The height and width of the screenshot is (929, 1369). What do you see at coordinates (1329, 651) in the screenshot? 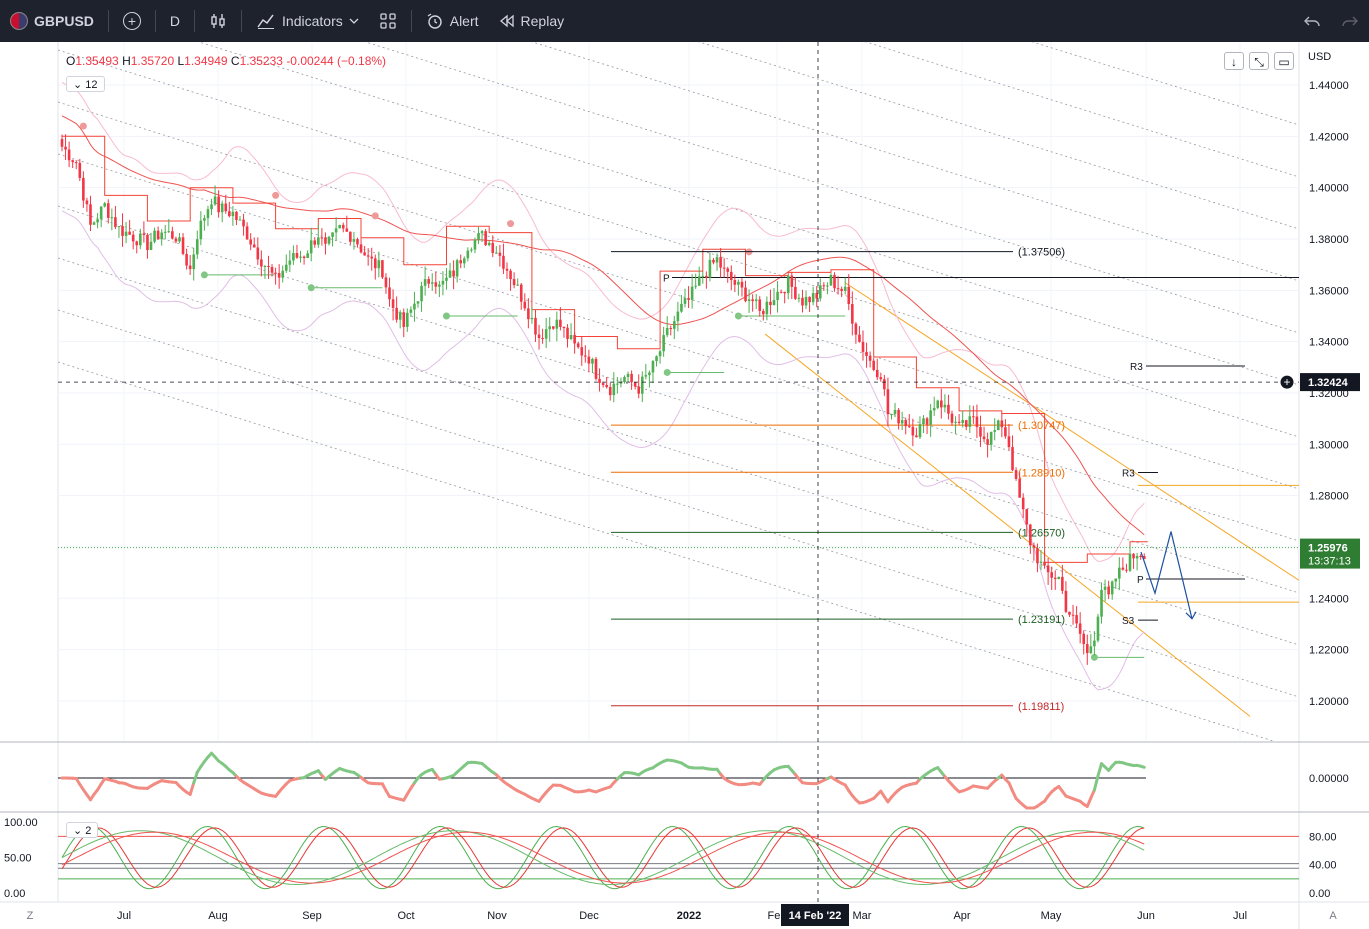
I see `price-tick-label: 1.22000` at bounding box center [1329, 651].